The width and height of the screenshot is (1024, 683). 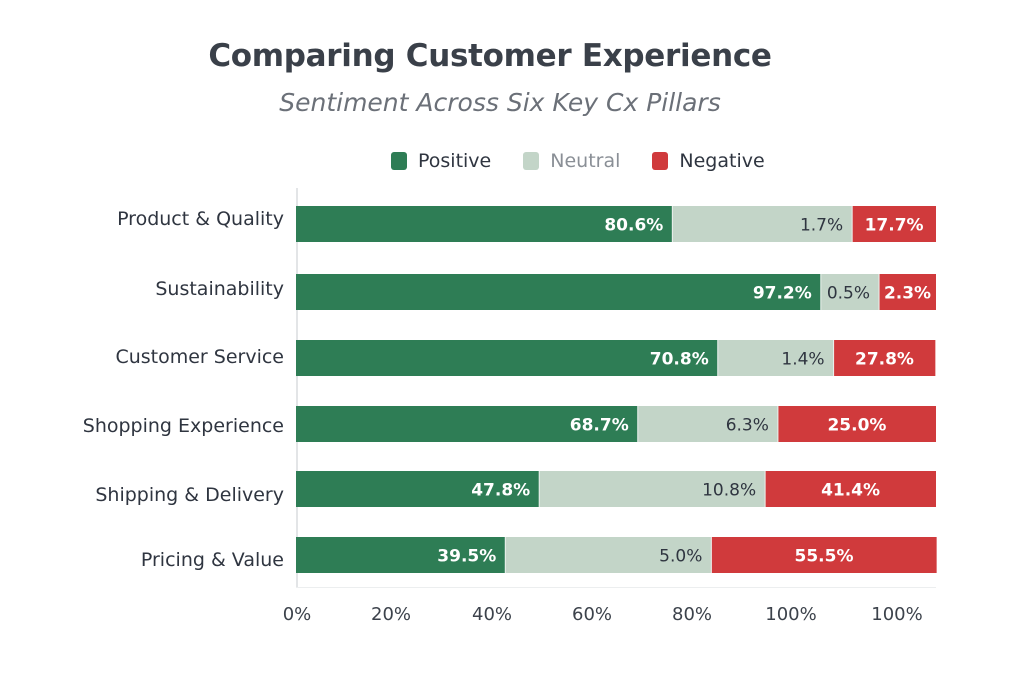 I want to click on data-label-negative: 2.3%, so click(x=907, y=294).